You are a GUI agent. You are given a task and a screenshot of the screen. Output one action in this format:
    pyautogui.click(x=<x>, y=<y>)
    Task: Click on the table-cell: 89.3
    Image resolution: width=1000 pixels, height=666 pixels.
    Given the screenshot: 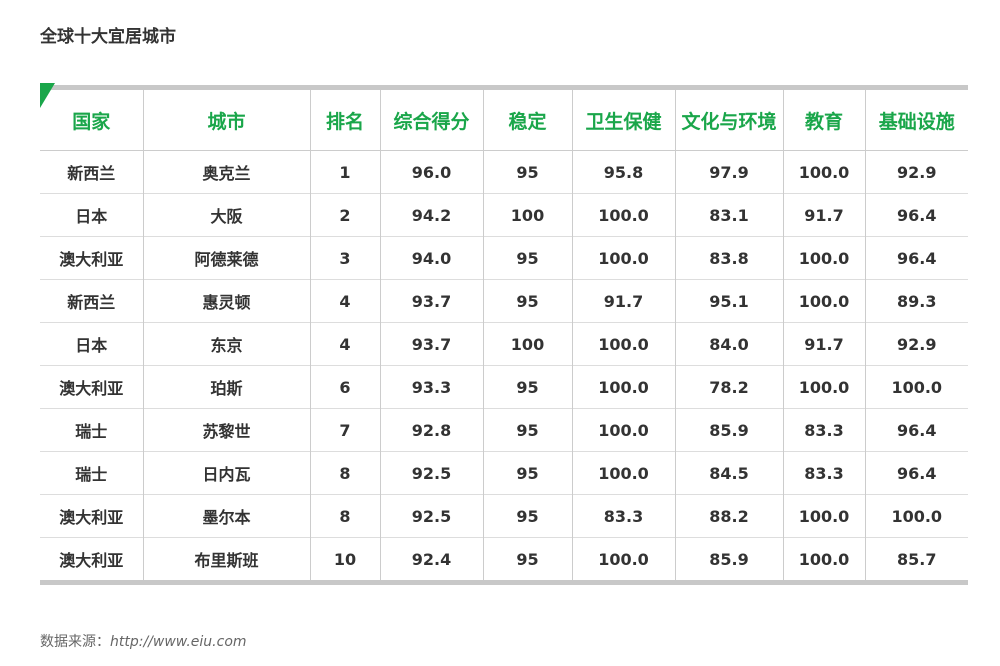 What is the action you would take?
    pyautogui.click(x=916, y=301)
    